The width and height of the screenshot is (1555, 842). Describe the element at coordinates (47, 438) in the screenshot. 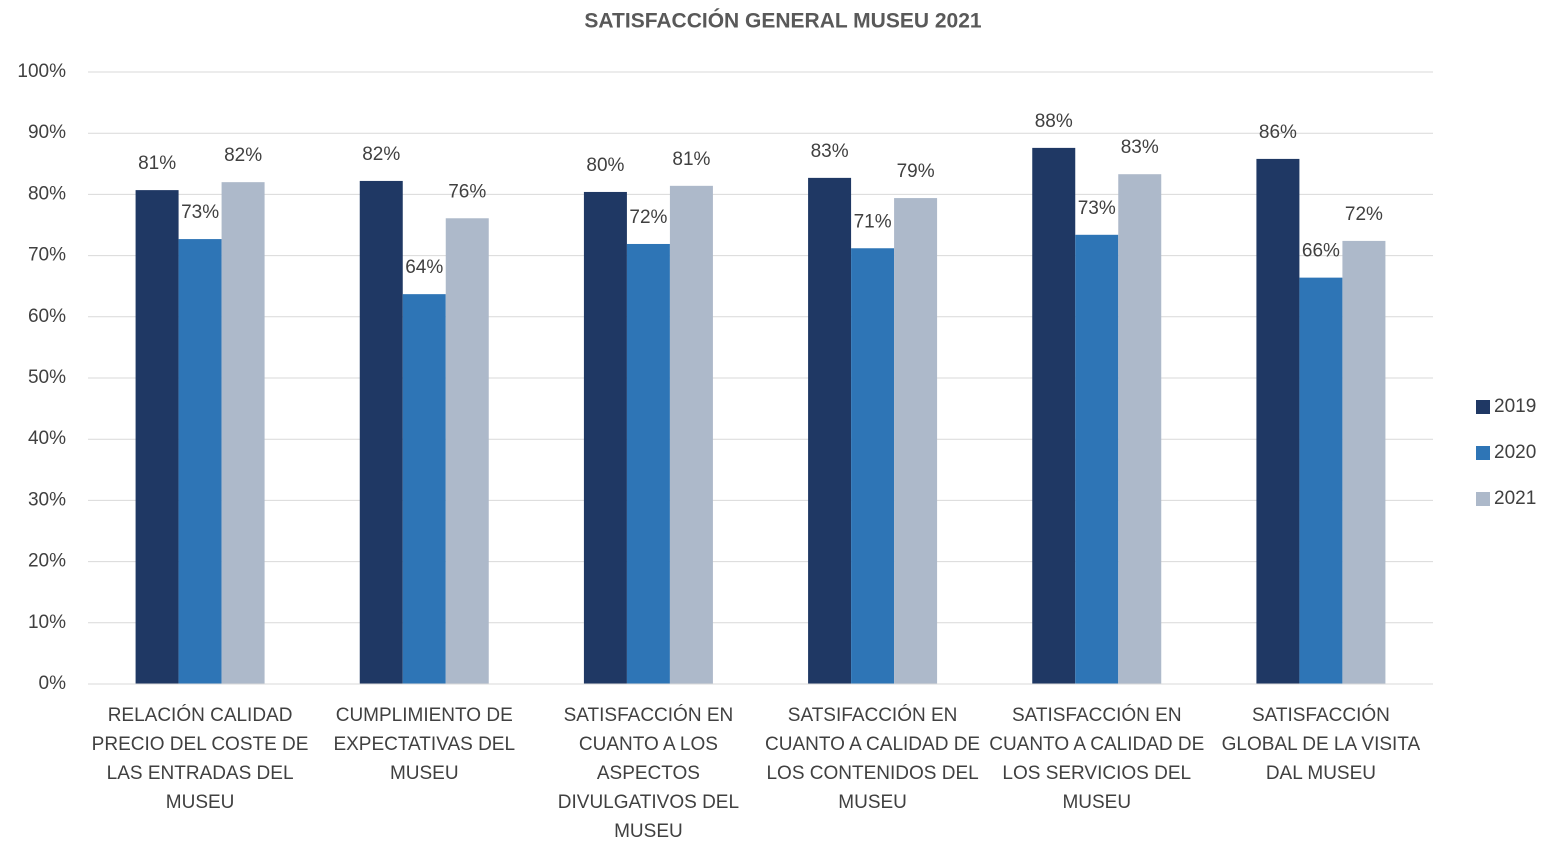

I see `y-tick-label: 40%` at that location.